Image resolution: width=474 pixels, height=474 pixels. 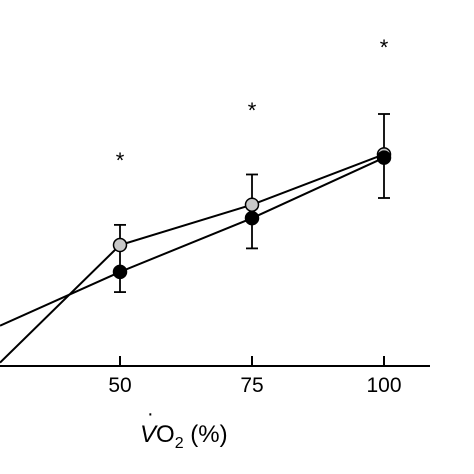 I want to click on x-axis-label: VO2 (%), so click(x=184, y=436).